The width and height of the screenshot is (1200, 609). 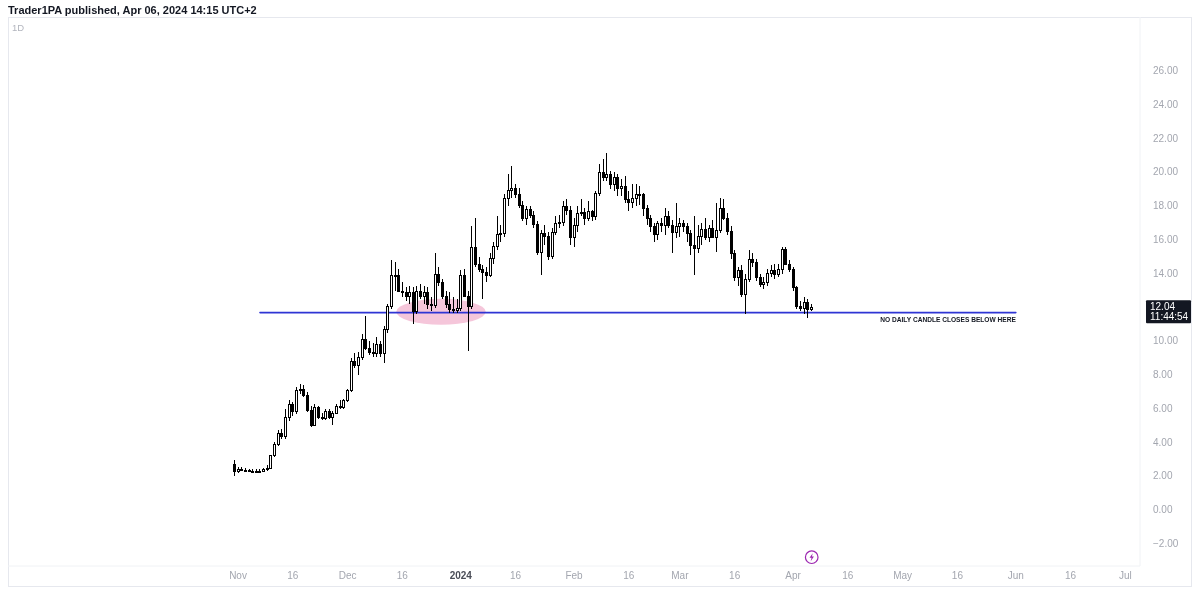 I want to click on x-tick-label: Jul, so click(x=1125, y=575).